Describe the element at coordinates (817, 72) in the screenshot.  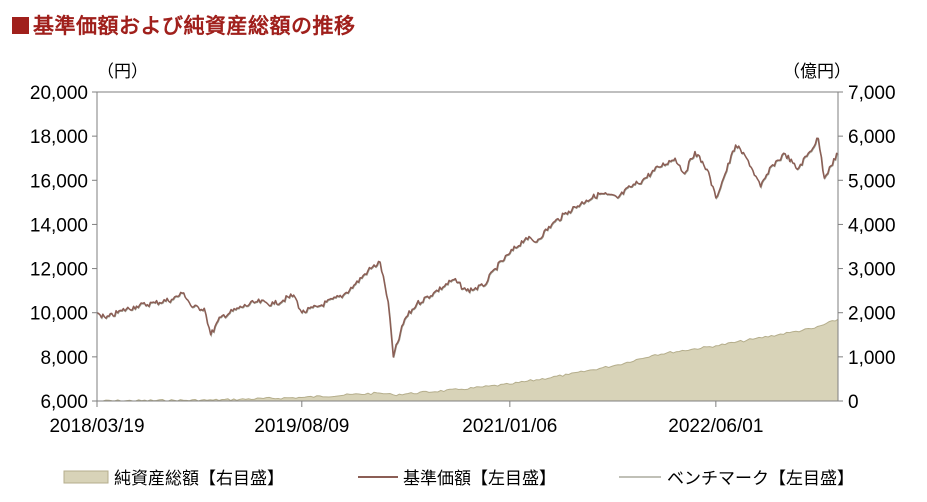
I see `right-axis-unit: （億円）` at that location.